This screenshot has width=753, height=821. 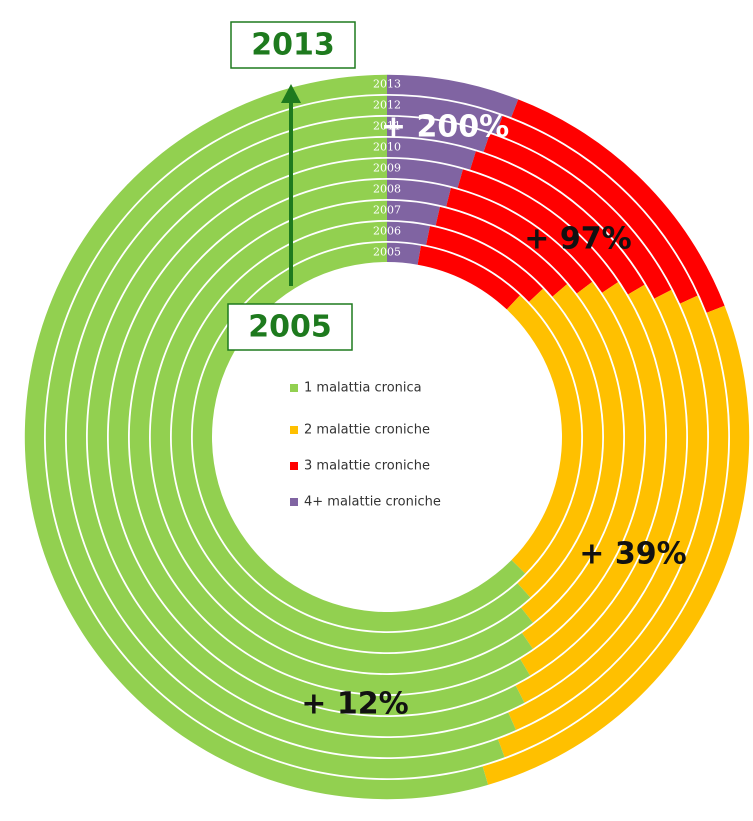 I want to click on legend-label: 2 malattie croniche, so click(x=367, y=430).